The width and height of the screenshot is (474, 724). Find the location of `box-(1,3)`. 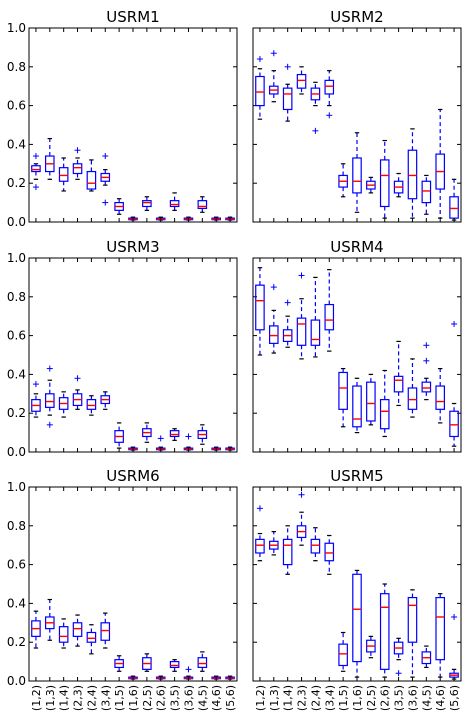

box-(1,3) is located at coordinates (49, 125).